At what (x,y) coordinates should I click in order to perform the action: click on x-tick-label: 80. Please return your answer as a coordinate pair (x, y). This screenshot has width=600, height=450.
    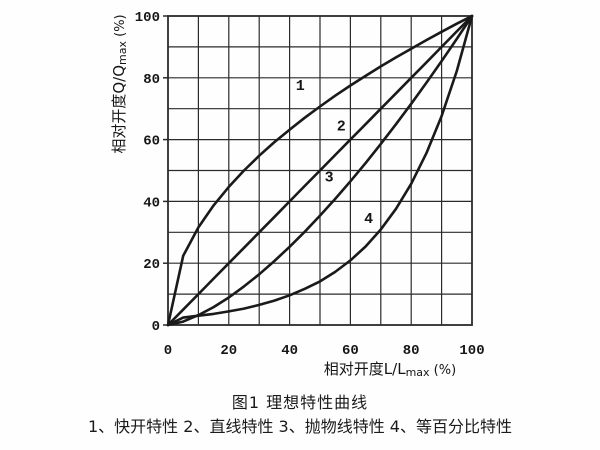
    Looking at the image, I should click on (411, 351).